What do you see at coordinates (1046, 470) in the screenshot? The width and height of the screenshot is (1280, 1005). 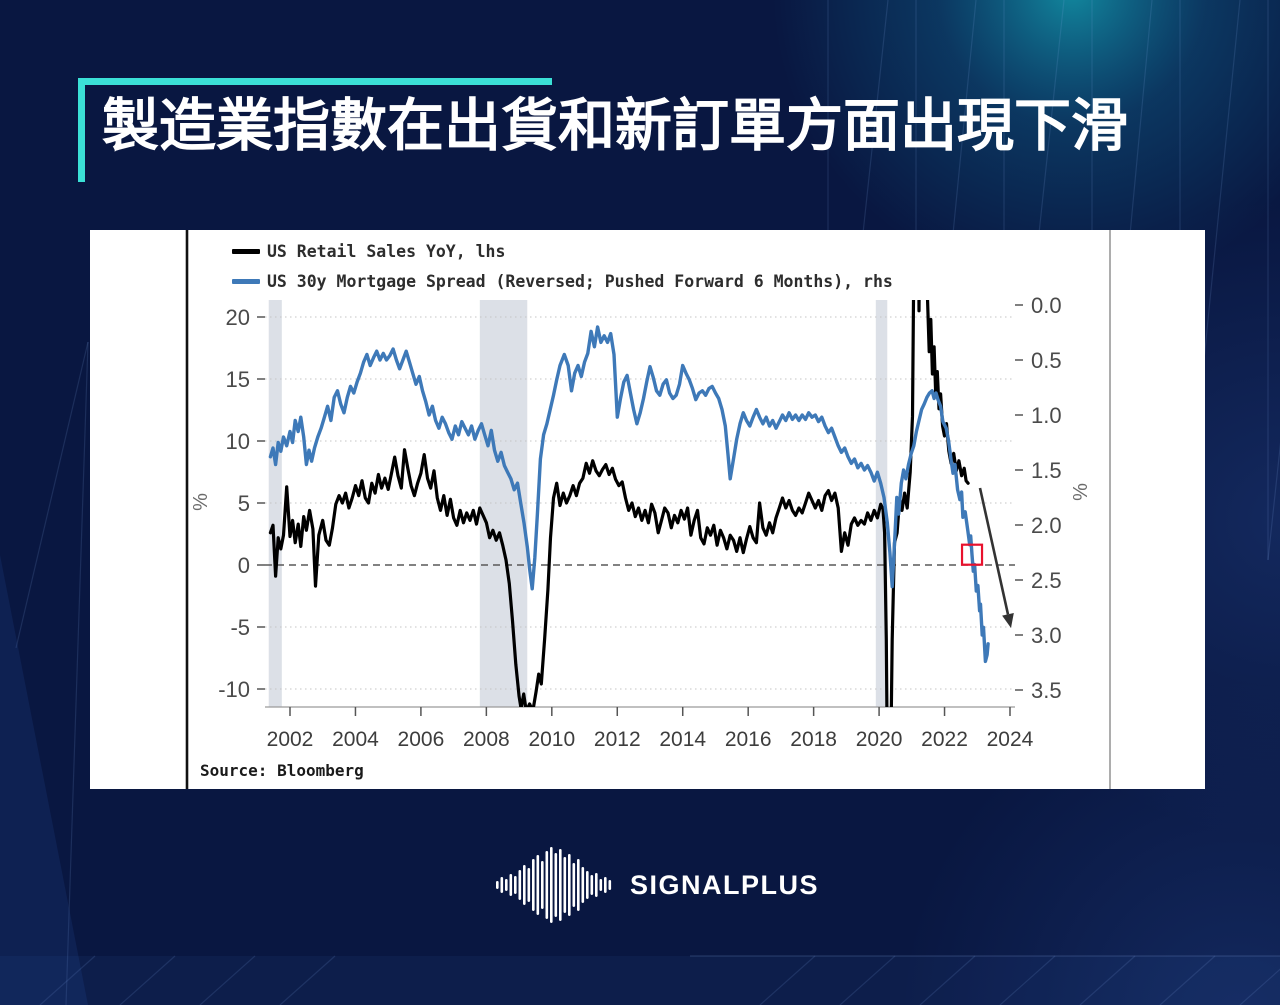 I see `right-axis-tick-label: 1.5` at bounding box center [1046, 470].